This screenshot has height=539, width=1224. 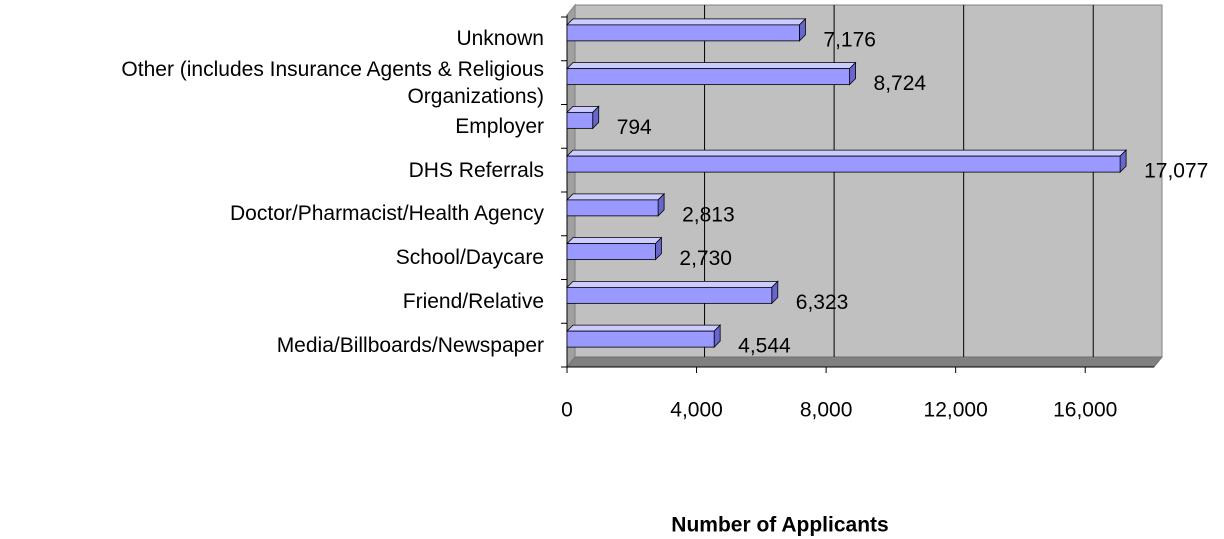 What do you see at coordinates (864, 362) in the screenshot?
I see `floor` at bounding box center [864, 362].